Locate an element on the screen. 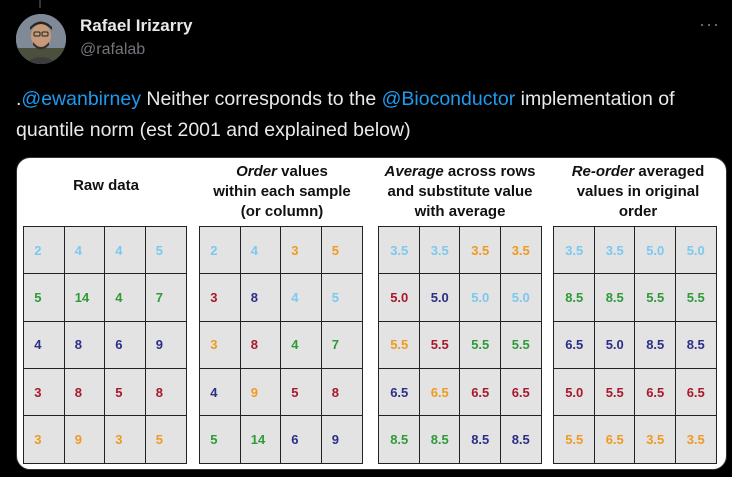  mention-bioconductor: @Bioconductor is located at coordinates (448, 99).